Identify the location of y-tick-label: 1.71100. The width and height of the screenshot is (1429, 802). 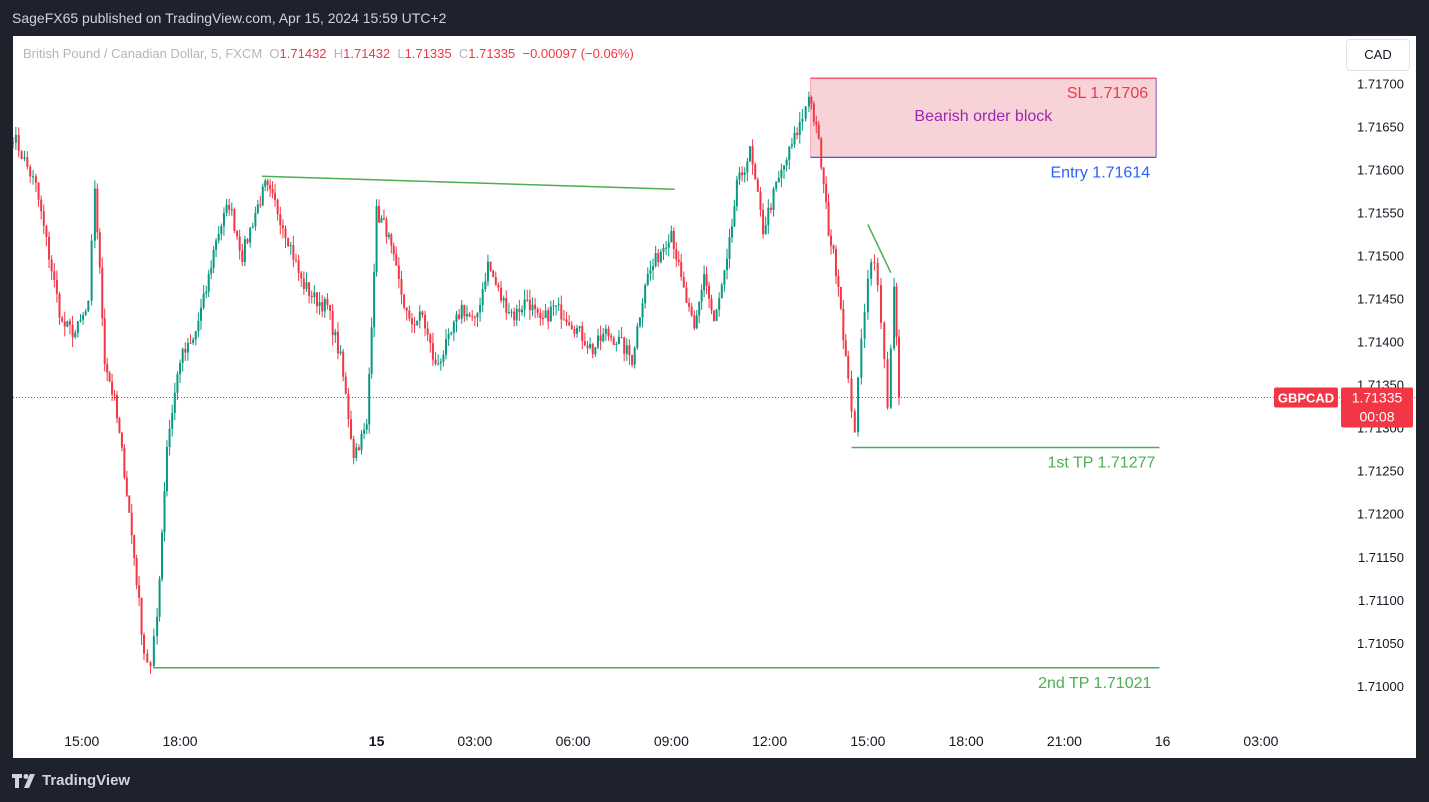
(1381, 600).